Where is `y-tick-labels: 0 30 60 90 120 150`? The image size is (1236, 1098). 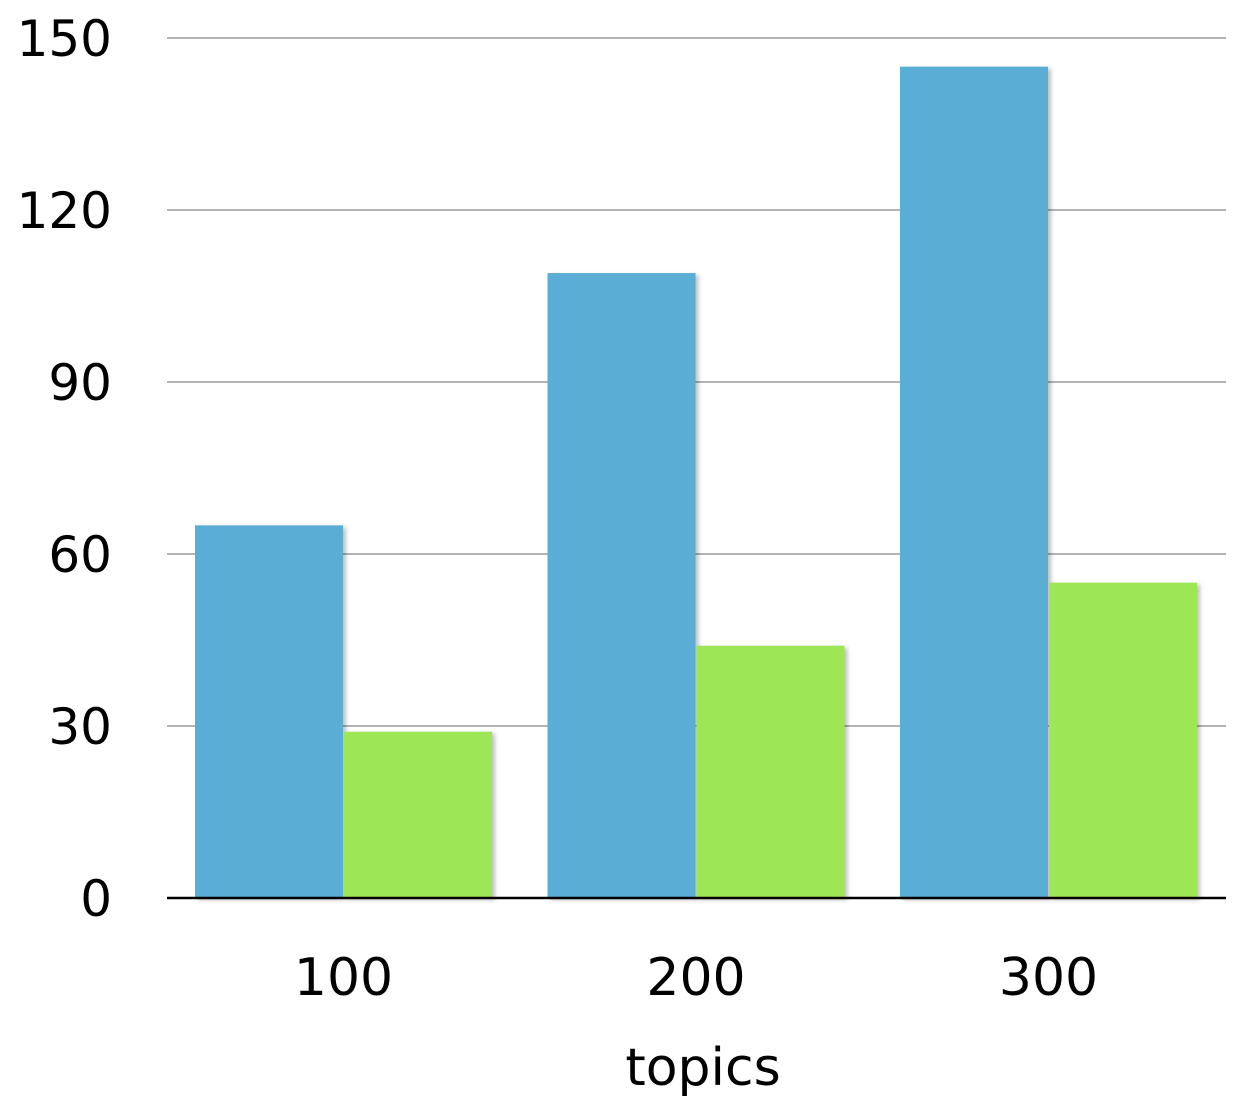 y-tick-labels: 0 30 60 90 120 150 is located at coordinates (64, 469).